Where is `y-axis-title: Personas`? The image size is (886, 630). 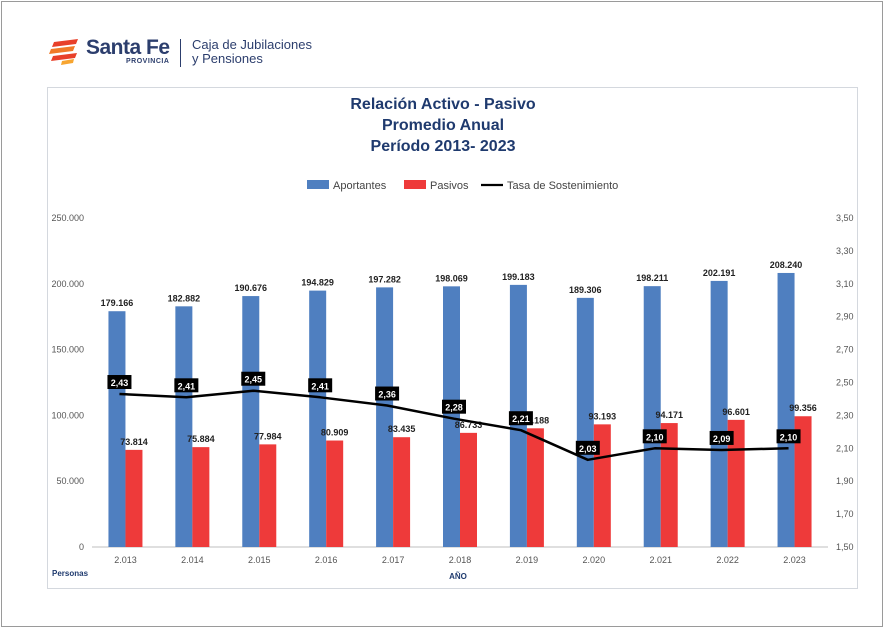
y-axis-title: Personas is located at coordinates (70, 573).